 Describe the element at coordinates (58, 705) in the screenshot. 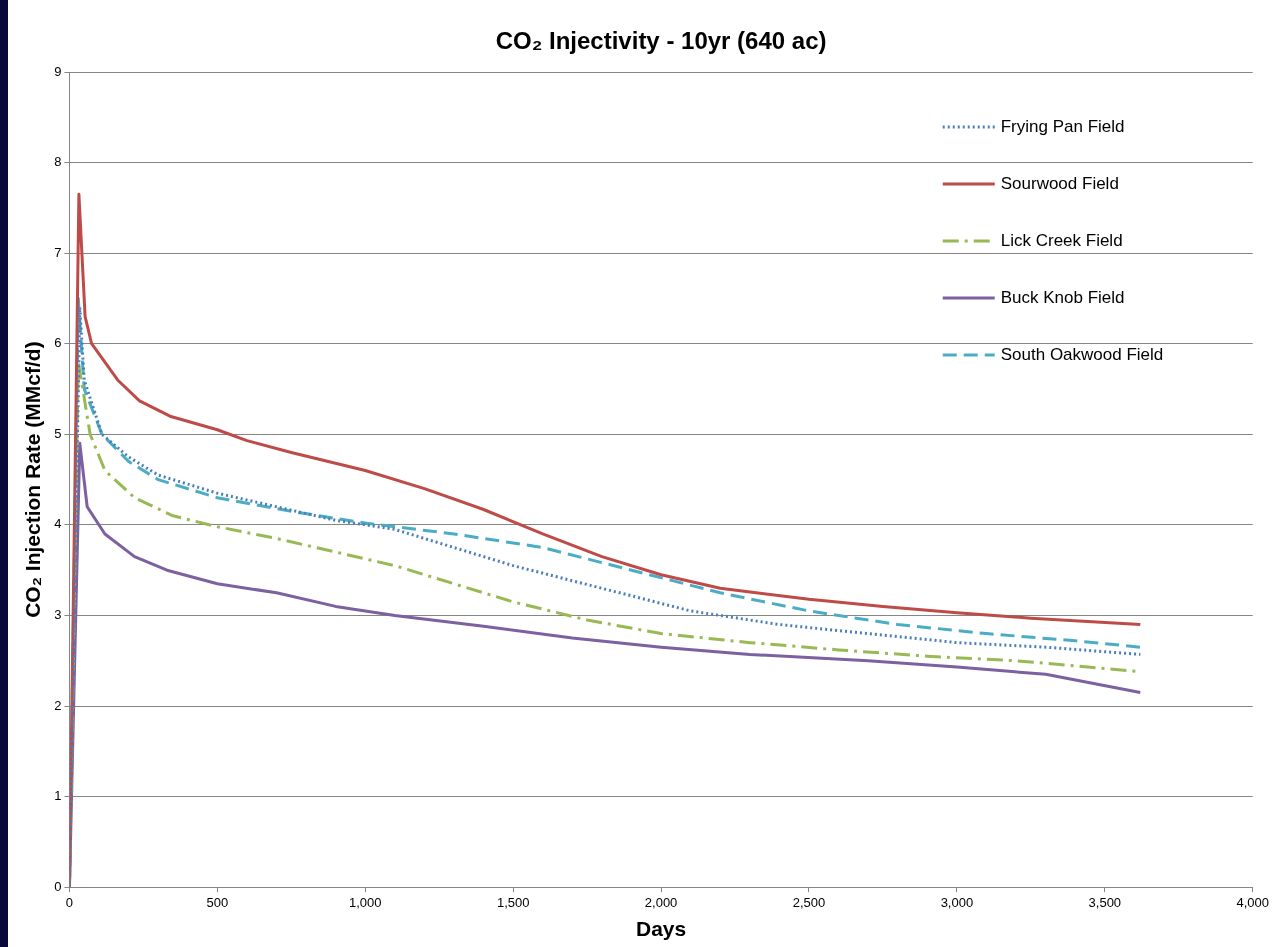

I see `y-tick-label: 2` at that location.